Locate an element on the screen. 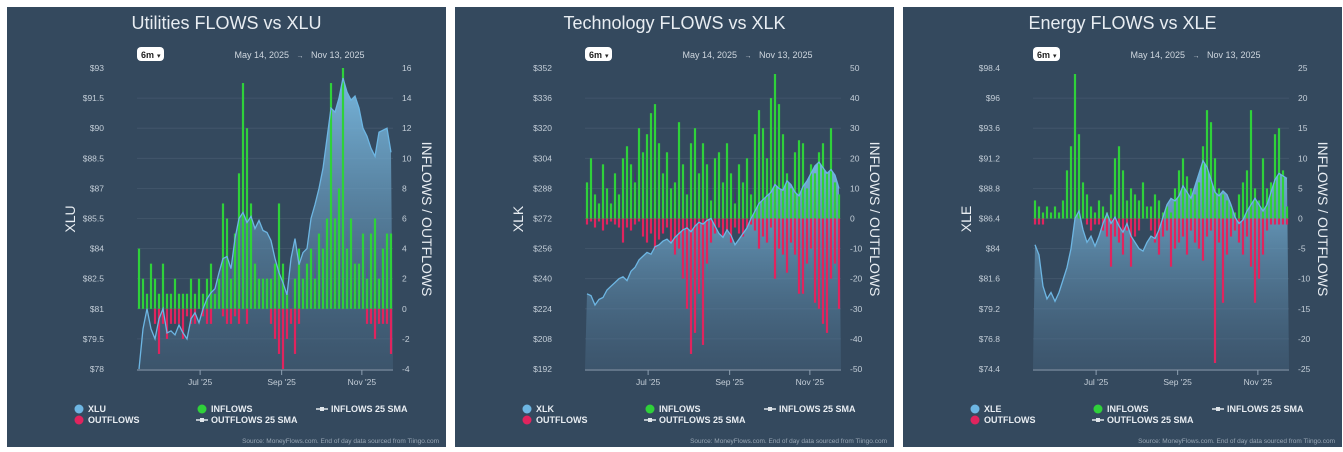 The width and height of the screenshot is (1343, 452). y-left-tick-label: $256 is located at coordinates (542, 249).